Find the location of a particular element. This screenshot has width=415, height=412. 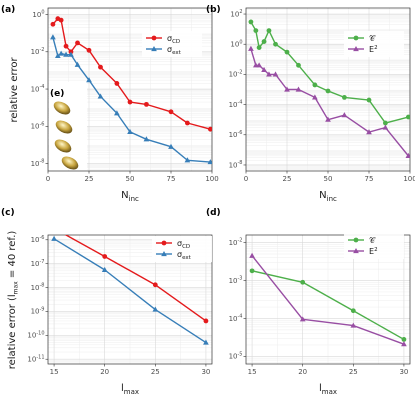

panel-c-series-0-line is located at coordinates (135, 278).